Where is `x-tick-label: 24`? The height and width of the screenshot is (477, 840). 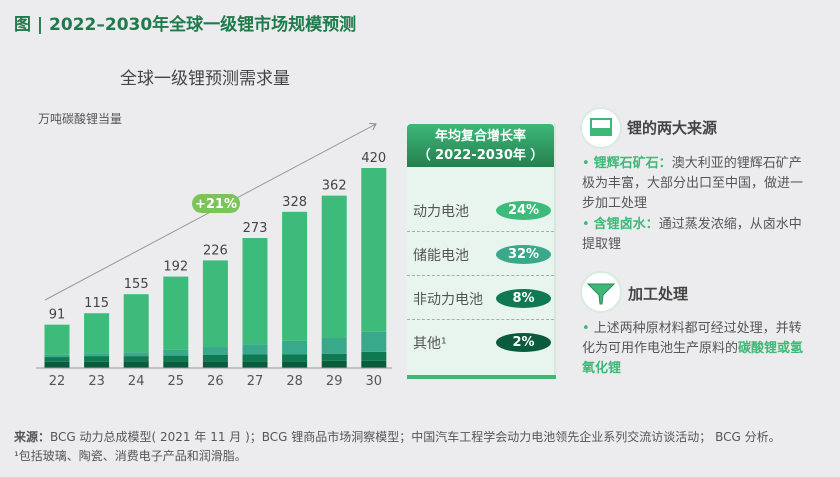
x-tick-label: 24 is located at coordinates (136, 381).